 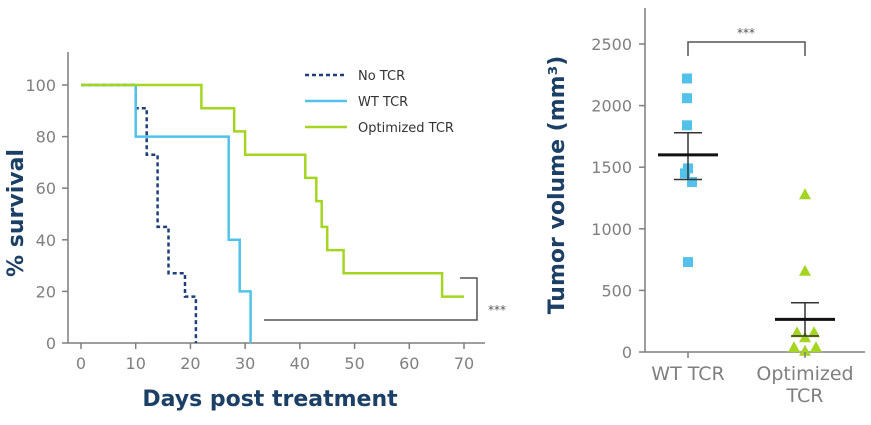 What do you see at coordinates (752, 379) in the screenshot?
I see `tumor-category-labels: WT TCR Optimized TCR` at bounding box center [752, 379].